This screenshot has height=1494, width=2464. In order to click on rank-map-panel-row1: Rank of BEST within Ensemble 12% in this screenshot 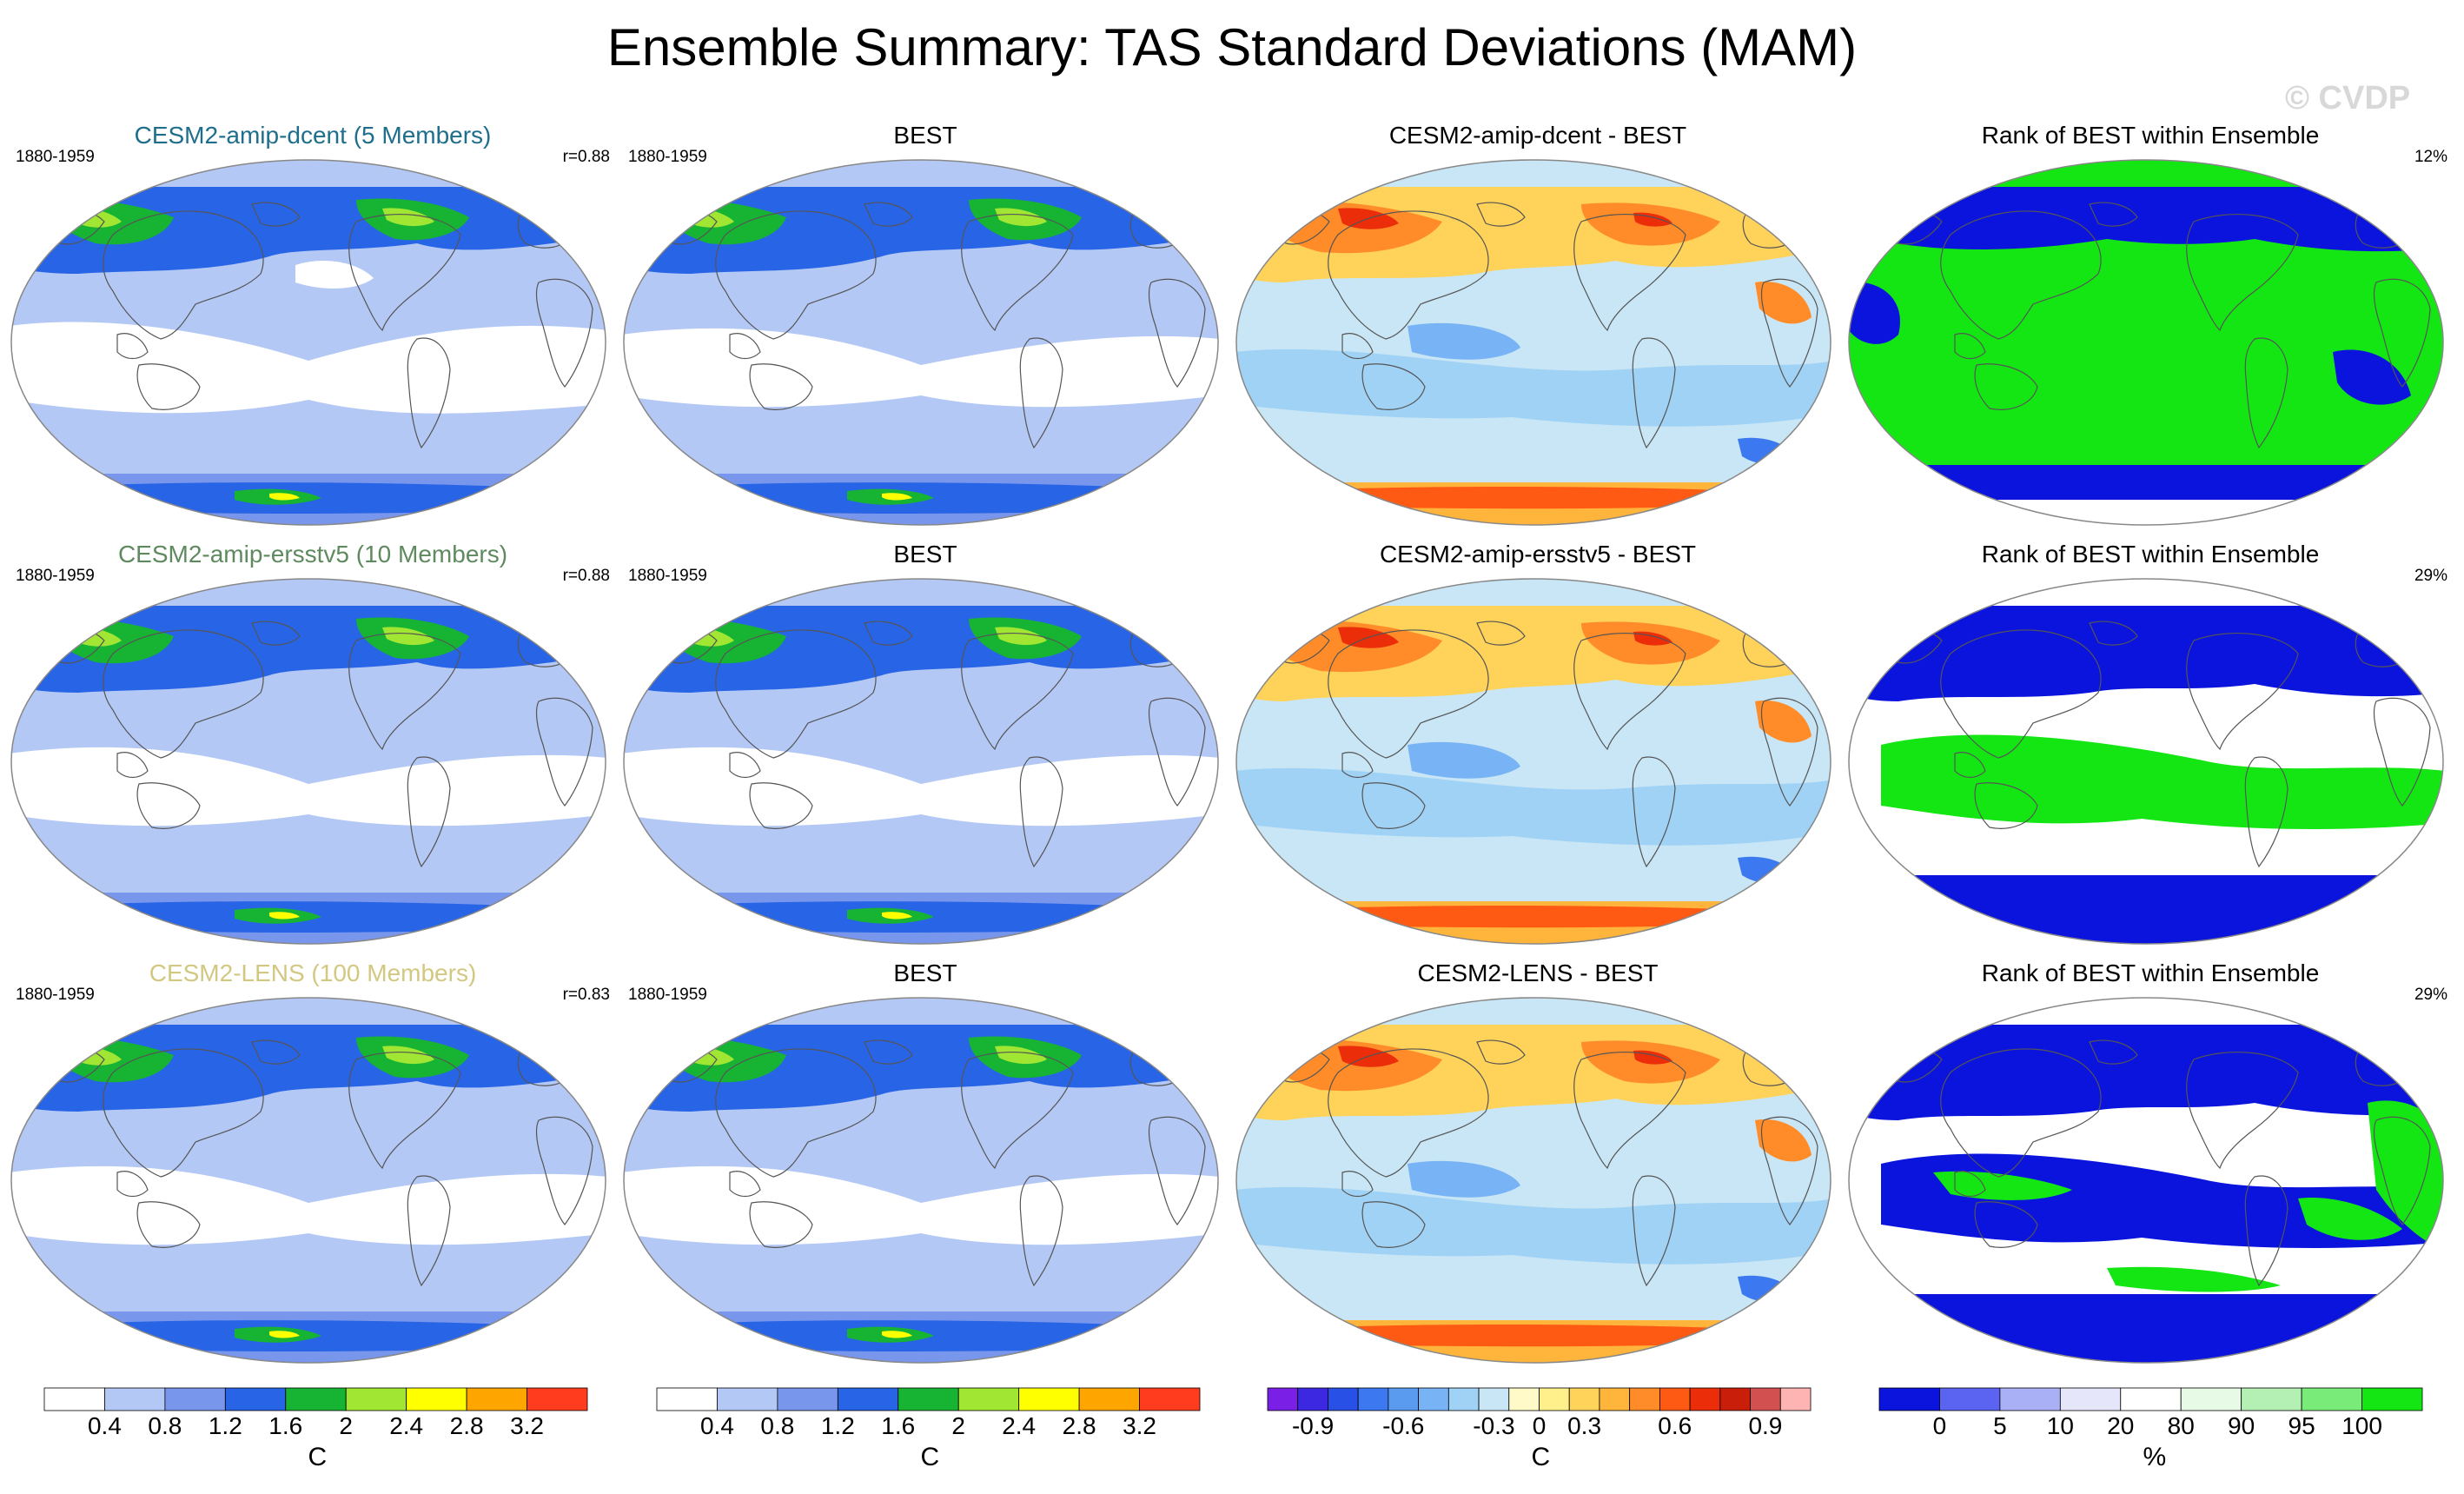, I will do `click(2150, 326)`.